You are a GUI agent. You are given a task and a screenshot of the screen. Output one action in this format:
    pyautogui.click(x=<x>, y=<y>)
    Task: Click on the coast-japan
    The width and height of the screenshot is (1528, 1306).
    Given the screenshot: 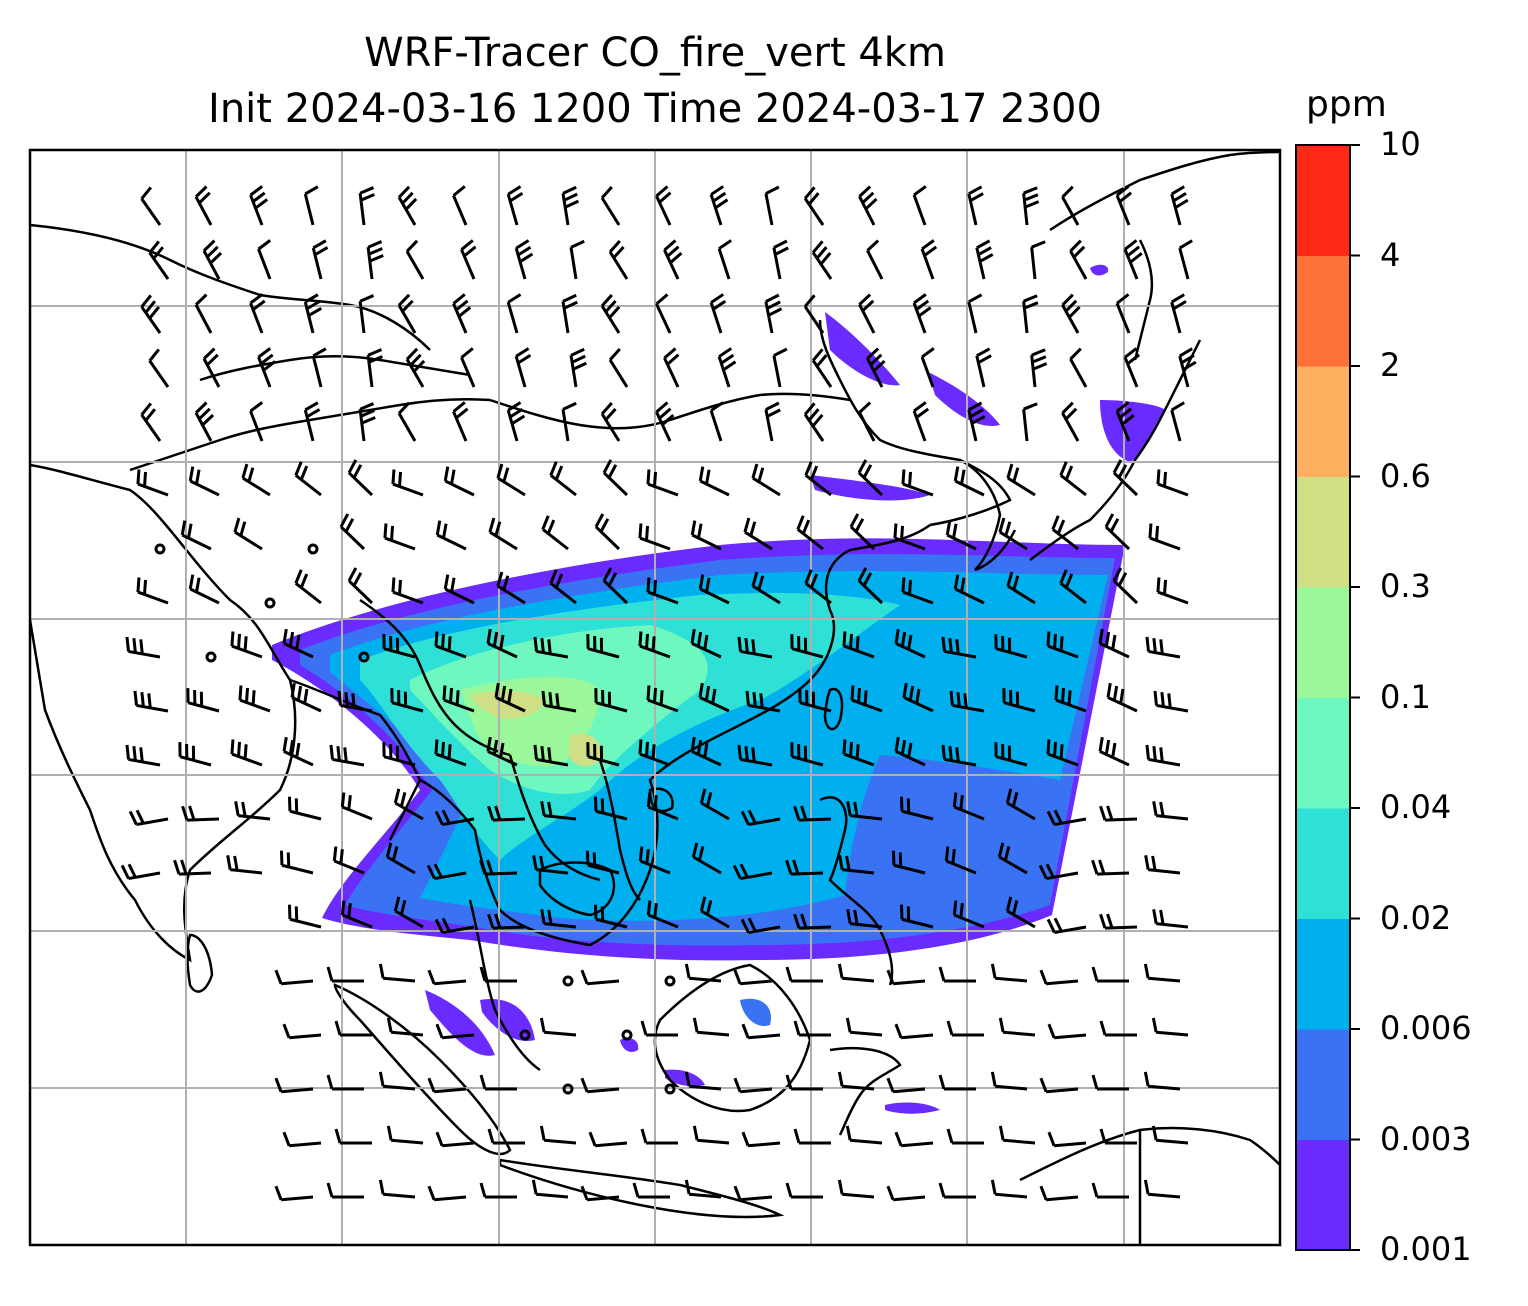 What is the action you would take?
    pyautogui.click(x=1115, y=450)
    